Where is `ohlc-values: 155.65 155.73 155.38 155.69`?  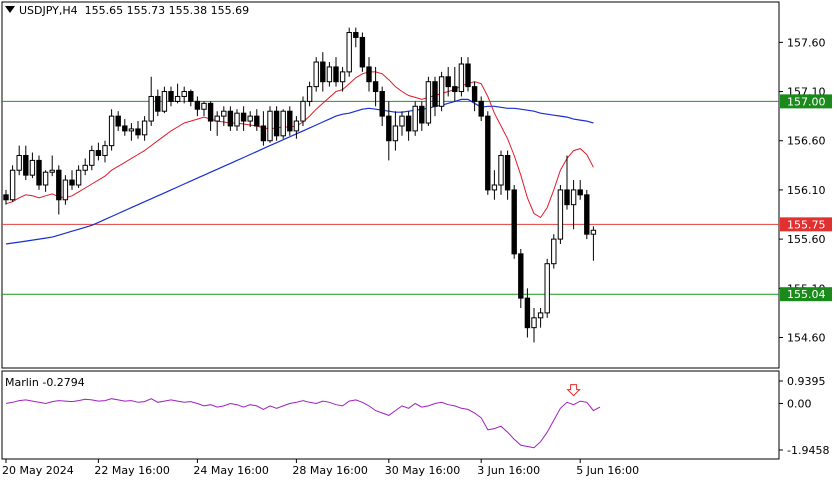 ohlc-values: 155.65 155.73 155.38 155.69 is located at coordinates (167, 10).